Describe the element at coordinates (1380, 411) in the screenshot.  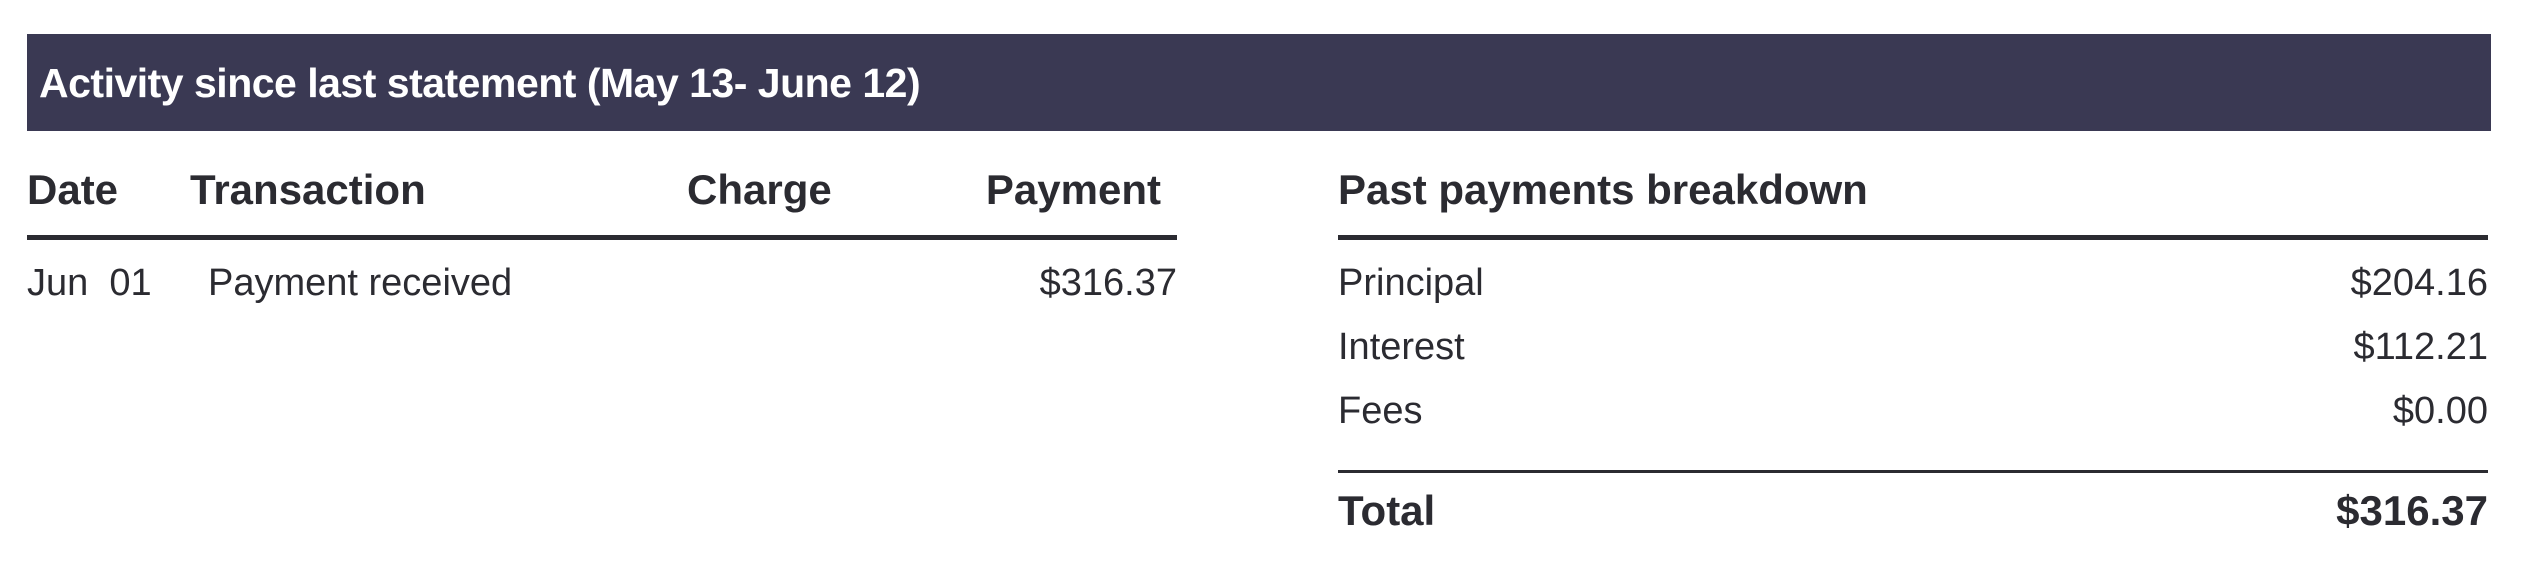
I see `breakdown-label-fees: Fees` at that location.